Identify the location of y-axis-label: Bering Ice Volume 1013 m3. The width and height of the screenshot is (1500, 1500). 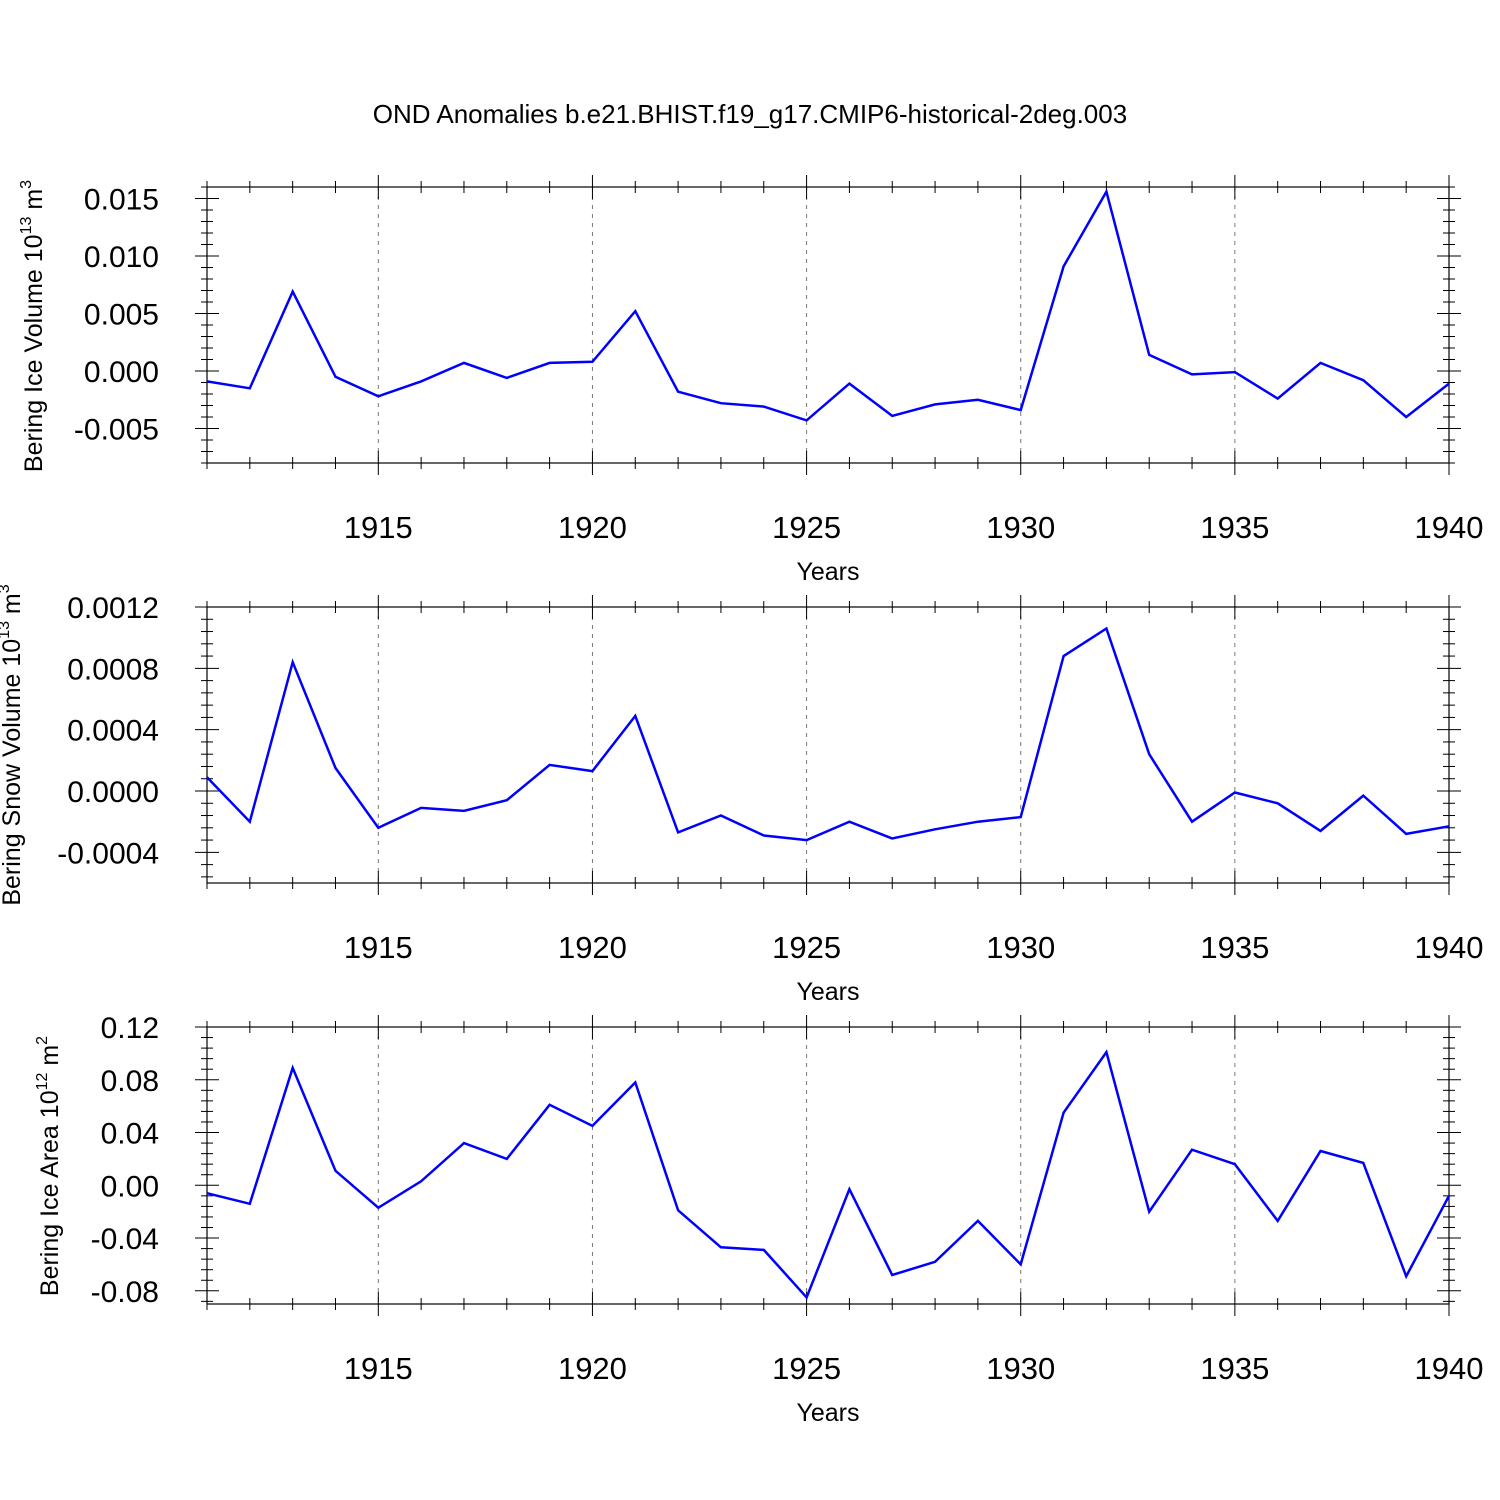
(33, 326).